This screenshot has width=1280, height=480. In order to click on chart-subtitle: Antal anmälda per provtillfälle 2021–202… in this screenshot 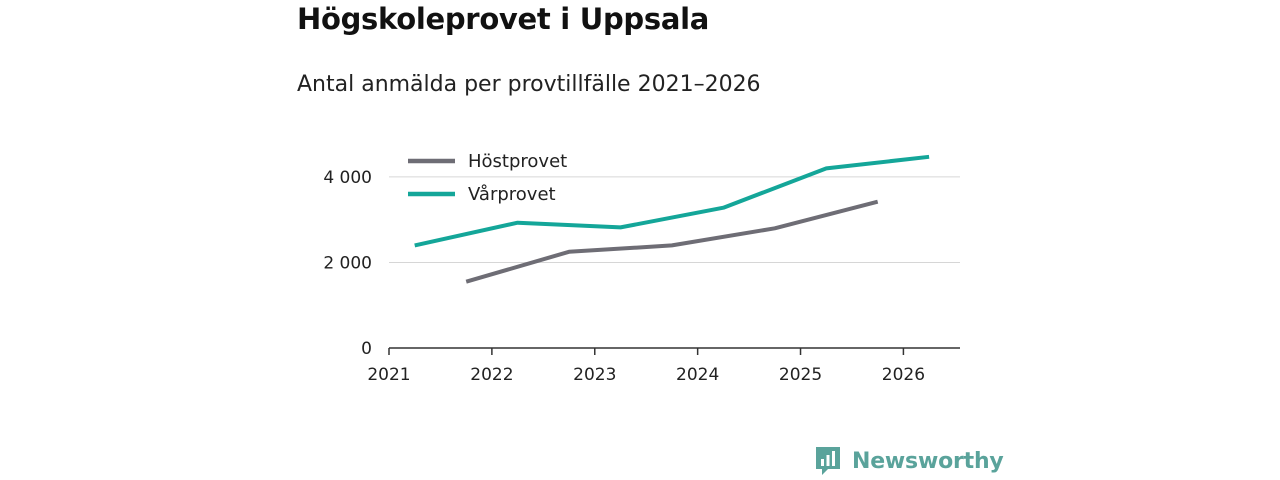, I will do `click(529, 84)`.